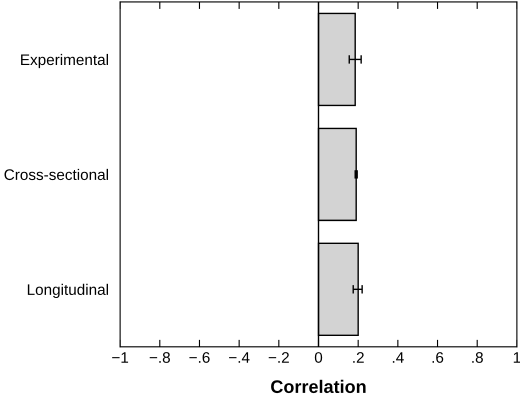  What do you see at coordinates (120, 357) in the screenshot?
I see `x-tick-label: −1` at bounding box center [120, 357].